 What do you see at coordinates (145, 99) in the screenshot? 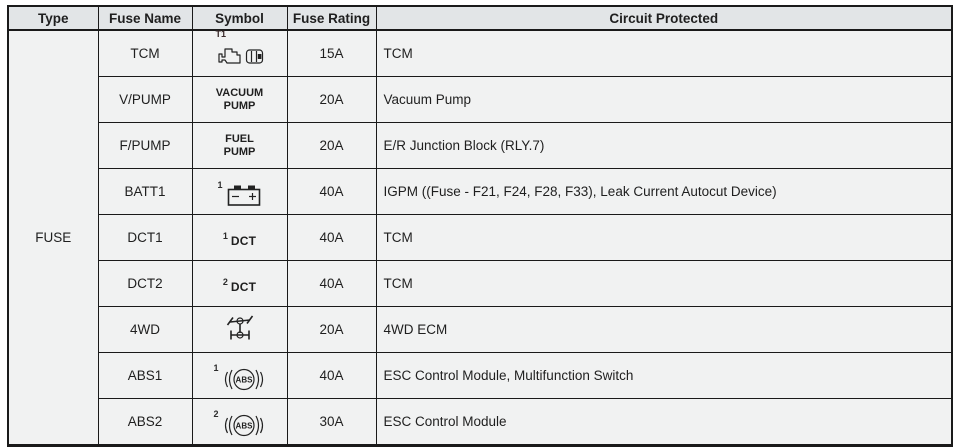
I see `fuse-name-cell: V/PUMP` at bounding box center [145, 99].